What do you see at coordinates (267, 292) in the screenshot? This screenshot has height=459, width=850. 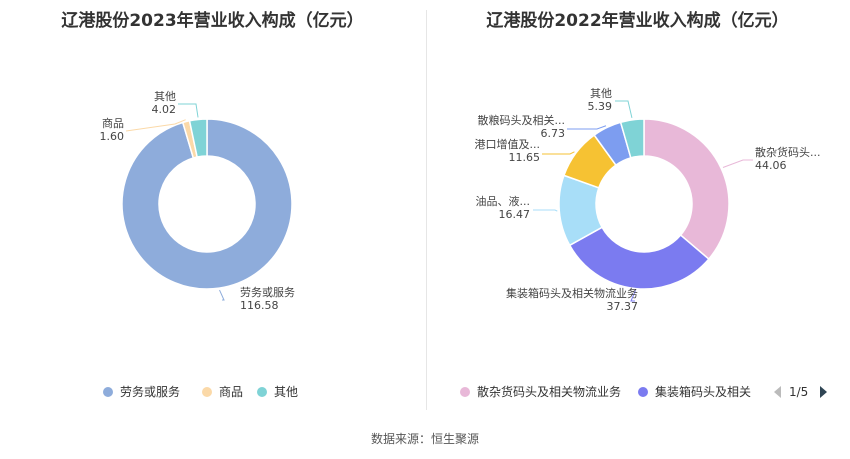 I see `slice-name-label: 劳务或服务` at bounding box center [267, 292].